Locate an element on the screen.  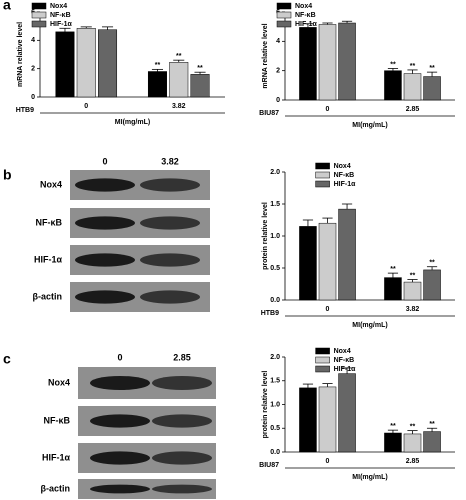
y-tick-label: 1.5 is located at coordinates (275, 381).